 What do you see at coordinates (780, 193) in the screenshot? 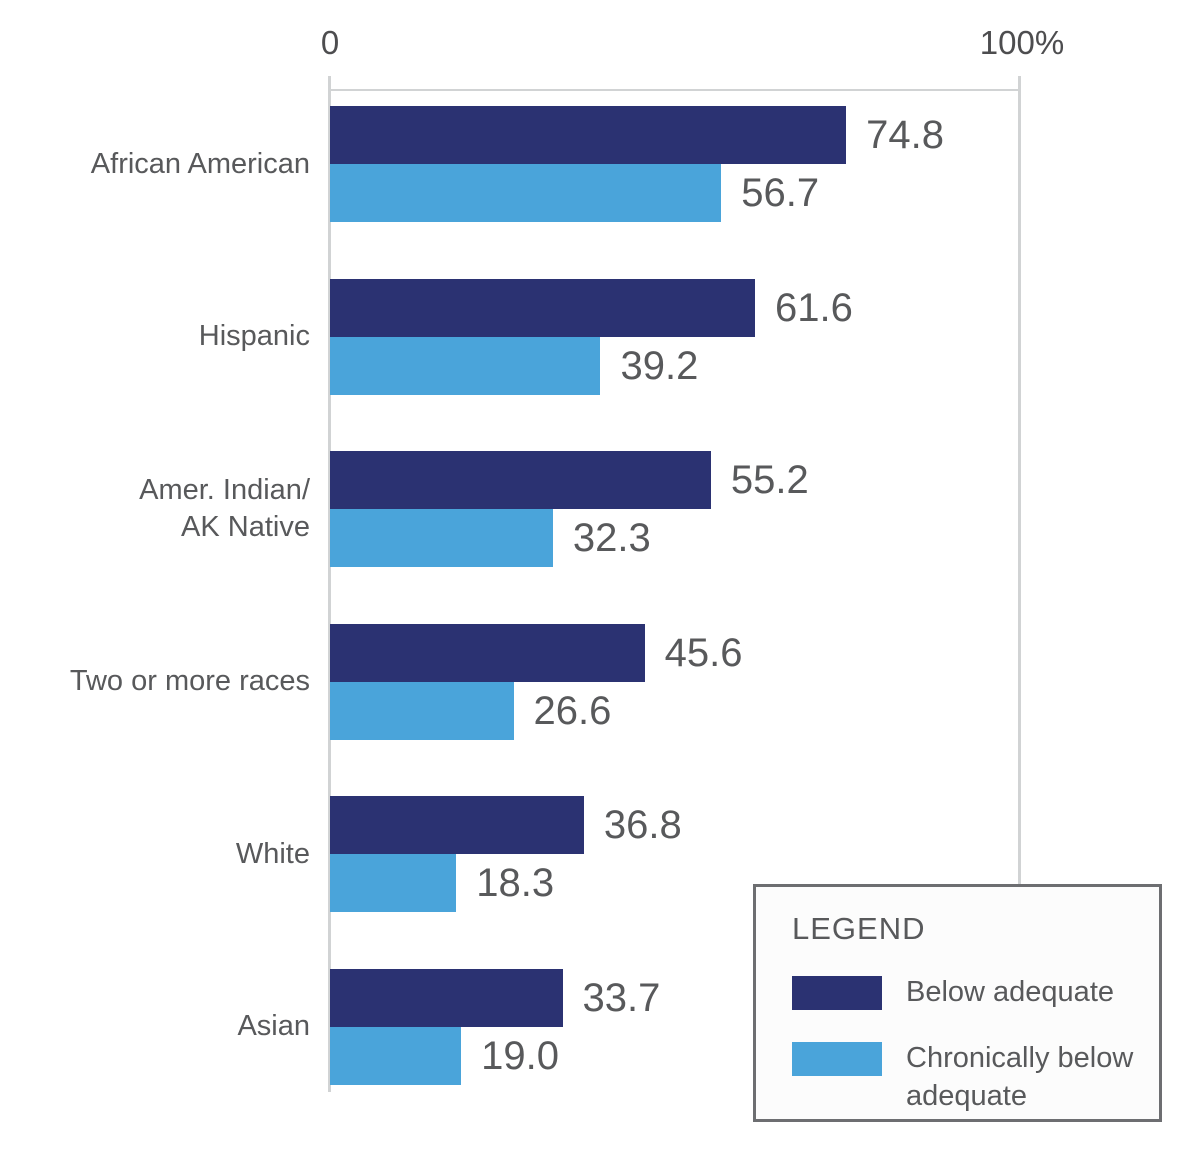
I see `bar-value-label: 56.7` at bounding box center [780, 193].